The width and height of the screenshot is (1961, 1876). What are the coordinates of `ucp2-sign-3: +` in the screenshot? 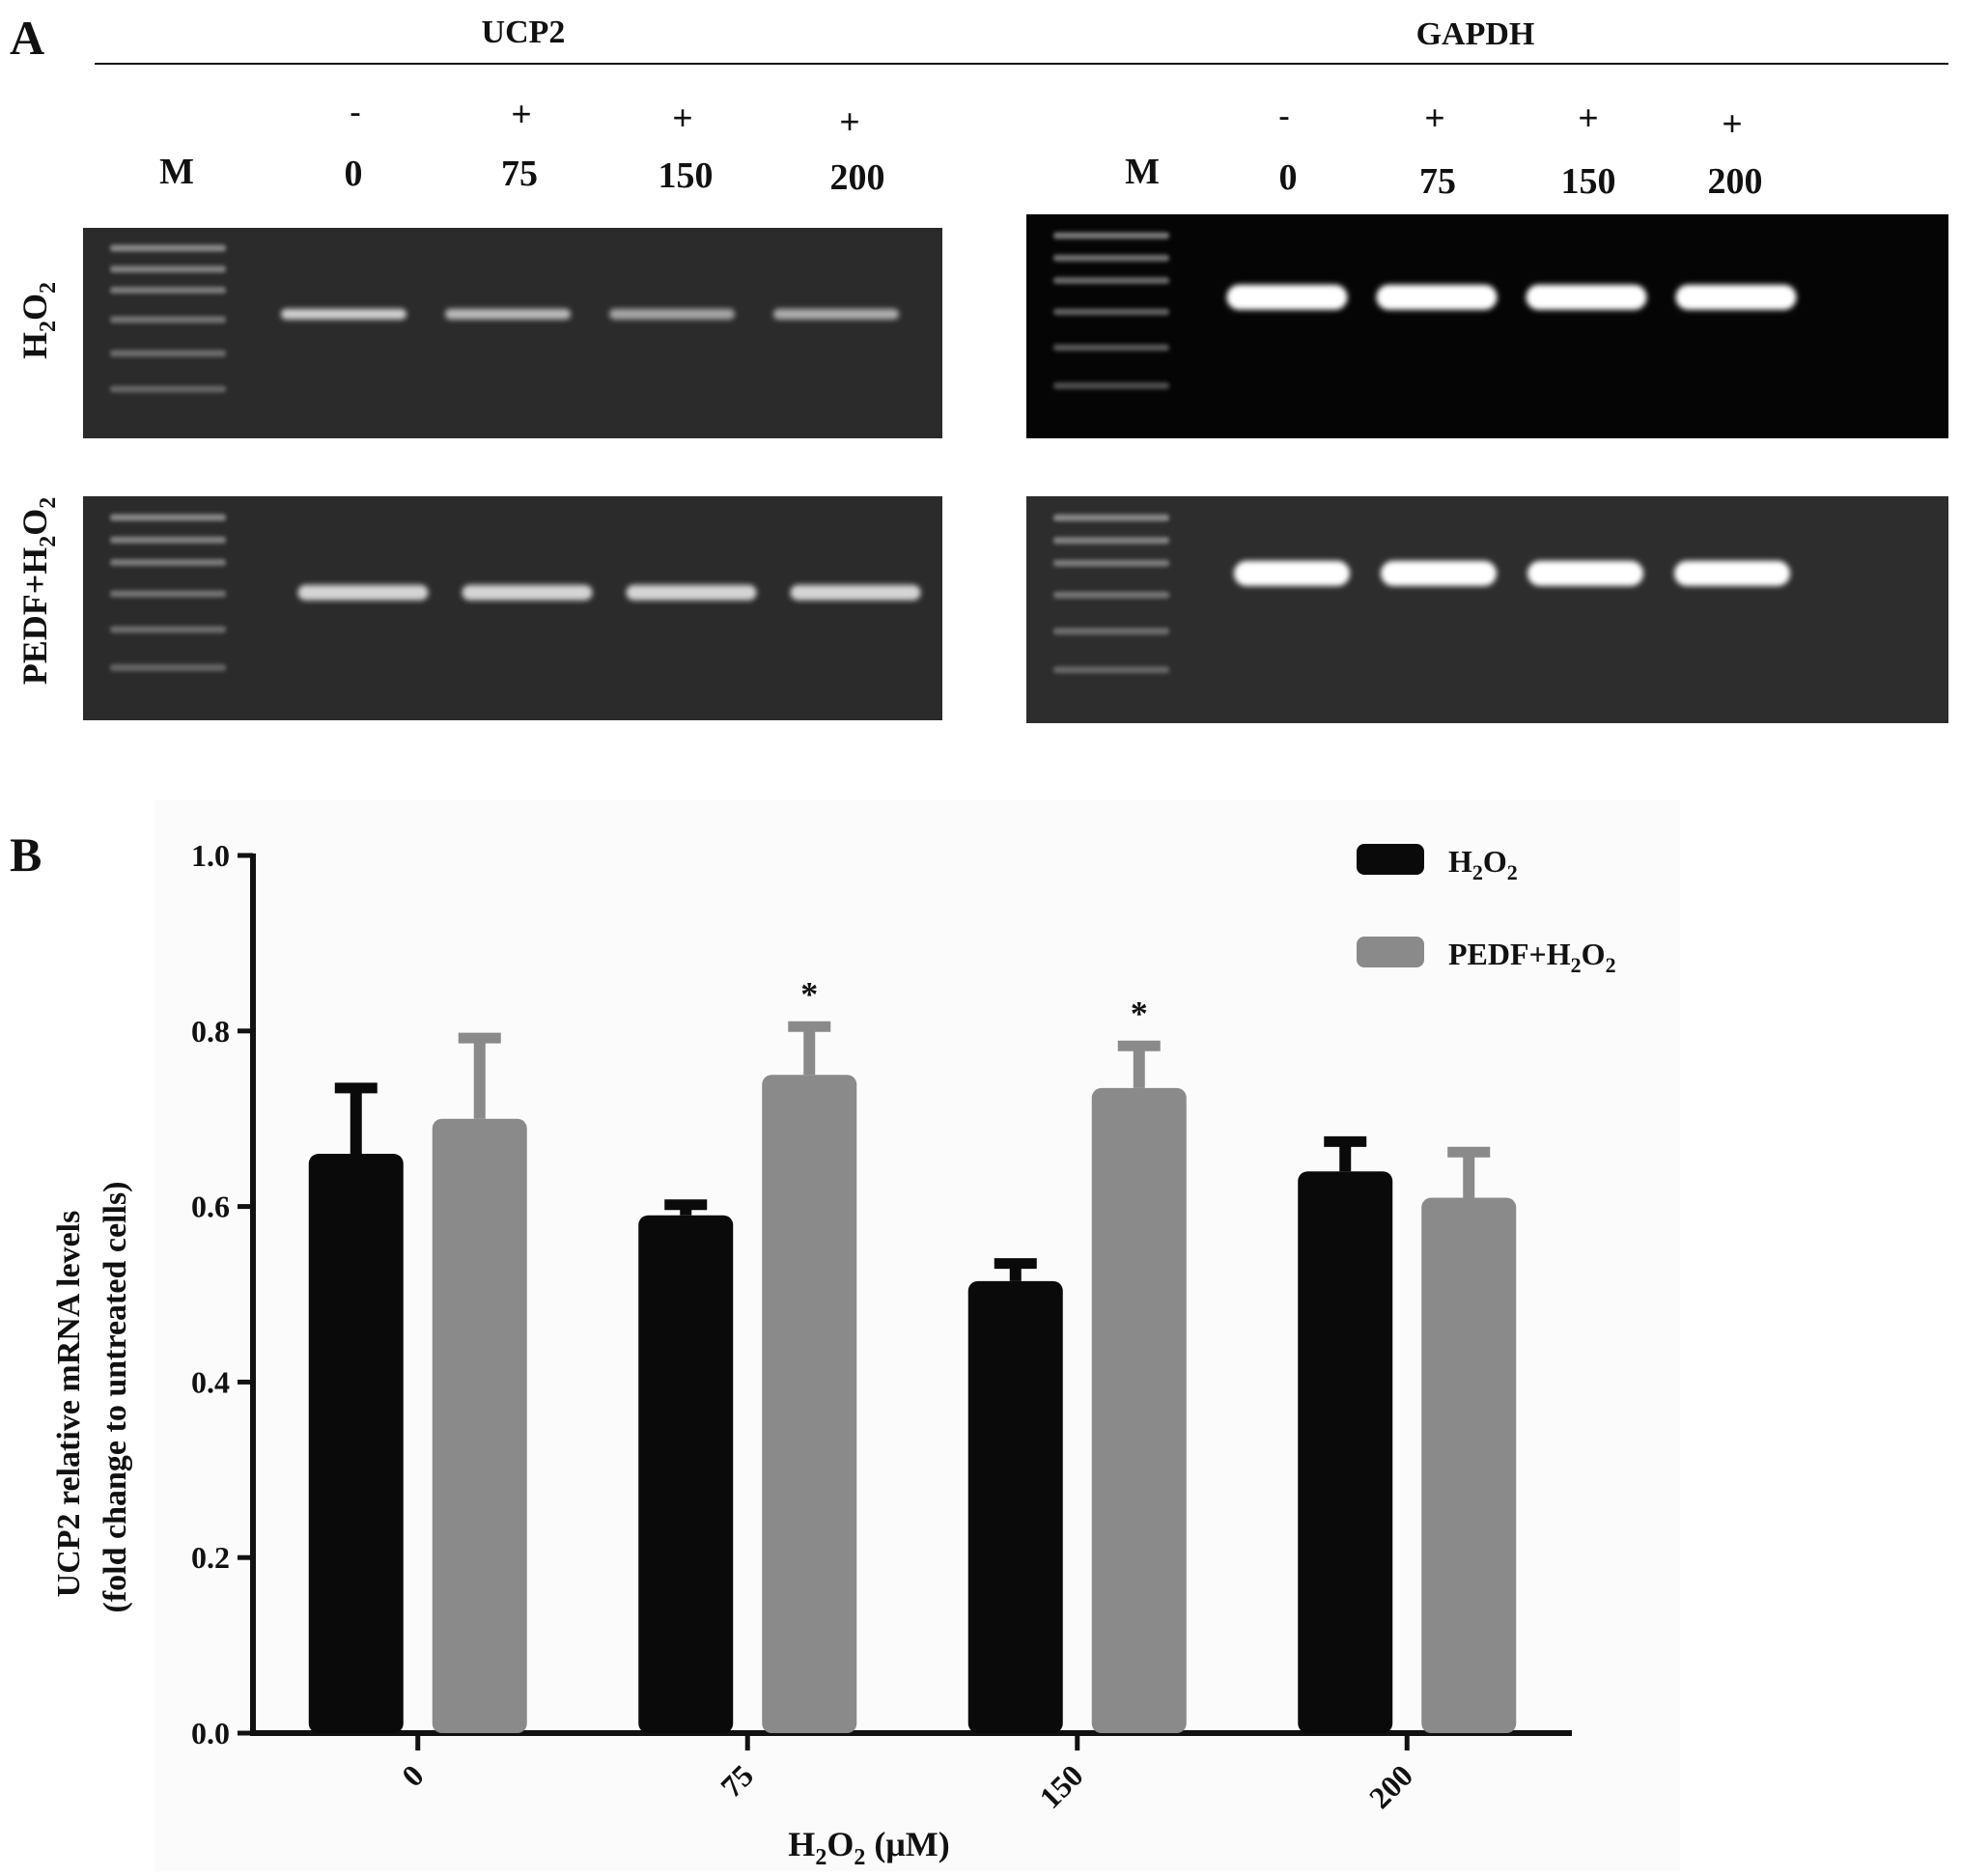 It's located at (682, 118).